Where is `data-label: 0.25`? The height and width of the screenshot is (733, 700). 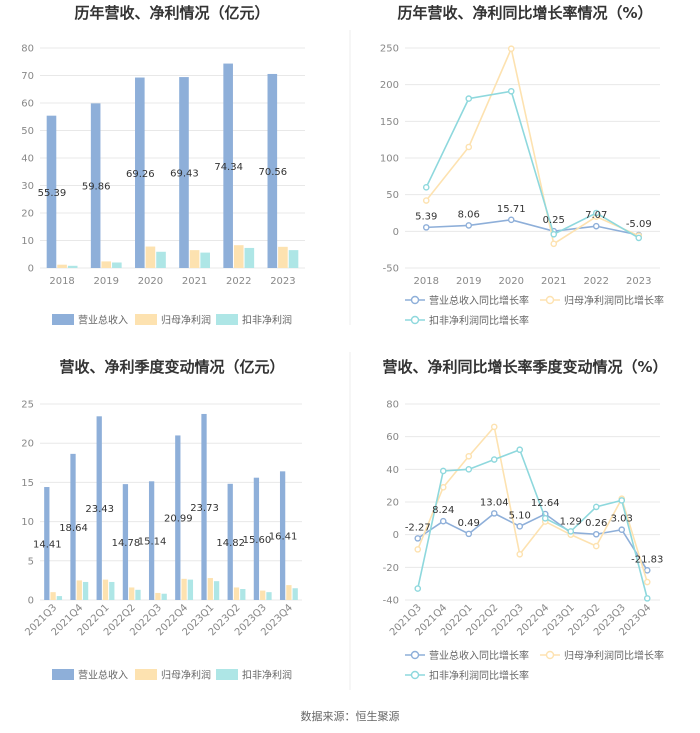 data-label: 0.25 is located at coordinates (554, 220).